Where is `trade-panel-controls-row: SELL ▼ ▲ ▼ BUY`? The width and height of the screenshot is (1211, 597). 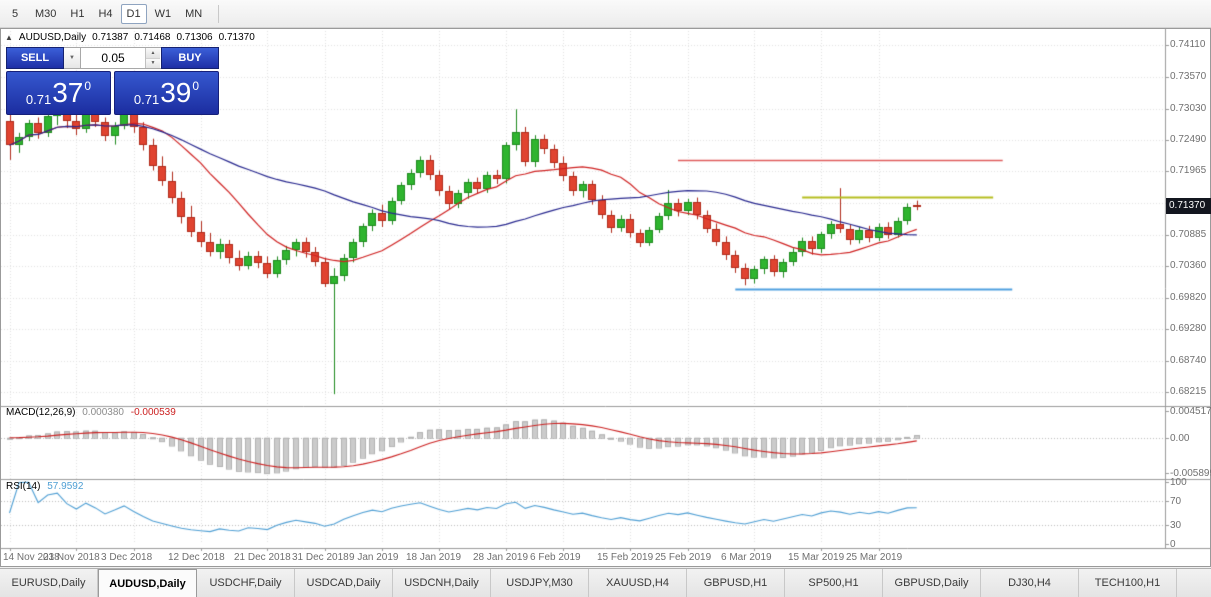
trade-panel-controls-row: SELL ▼ ▲ ▼ BUY is located at coordinates (112, 58).